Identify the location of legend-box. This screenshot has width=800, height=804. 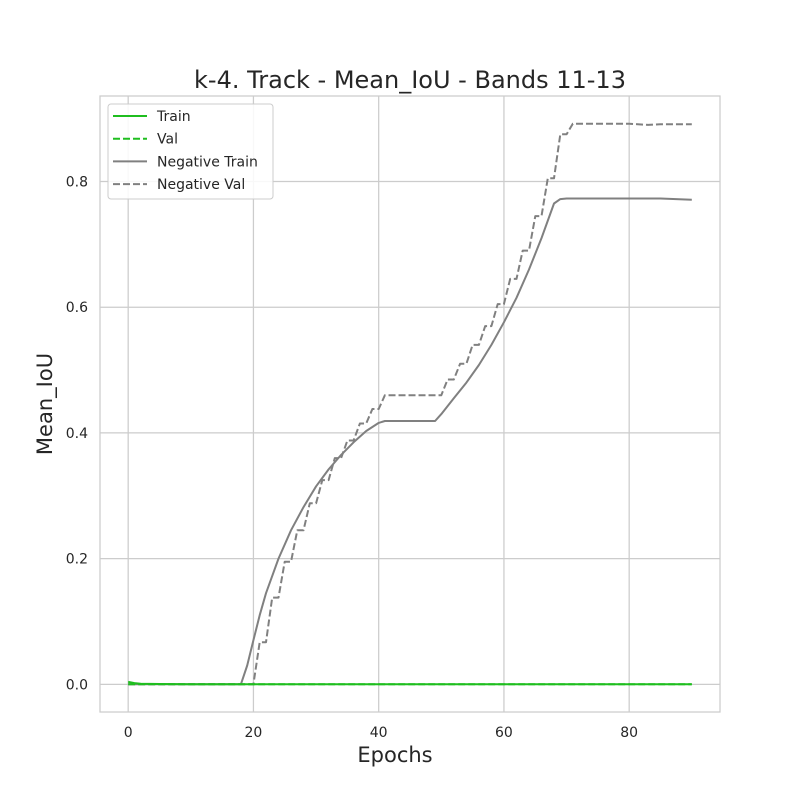
(190, 151).